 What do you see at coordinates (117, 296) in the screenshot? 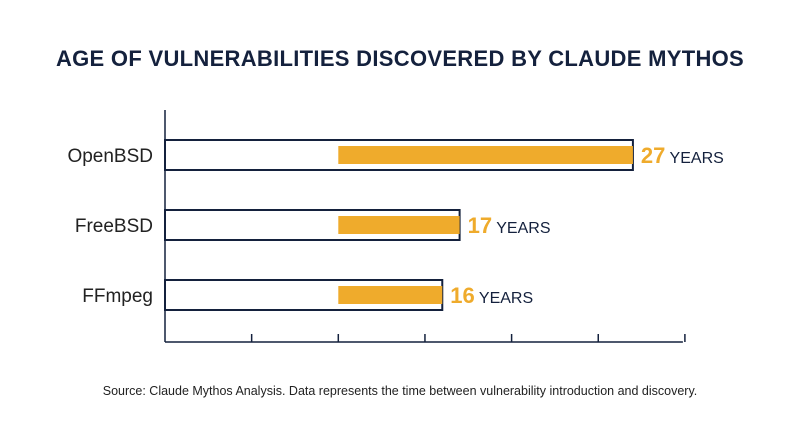
I see `category-label: FFmpeg` at bounding box center [117, 296].